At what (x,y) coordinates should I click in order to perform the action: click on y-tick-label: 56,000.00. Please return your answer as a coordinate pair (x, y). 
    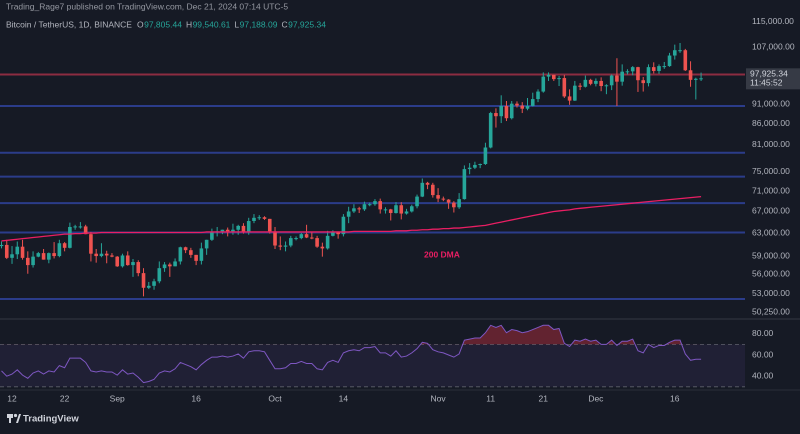
    Looking at the image, I should click on (771, 274).